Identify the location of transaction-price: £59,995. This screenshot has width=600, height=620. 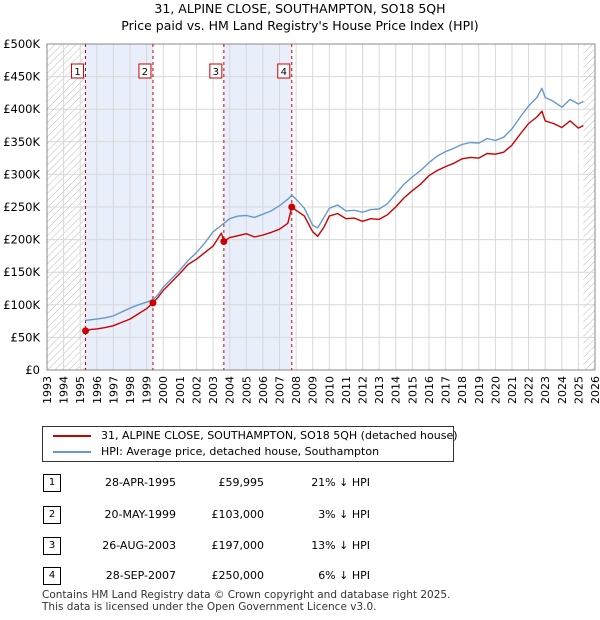
(241, 482).